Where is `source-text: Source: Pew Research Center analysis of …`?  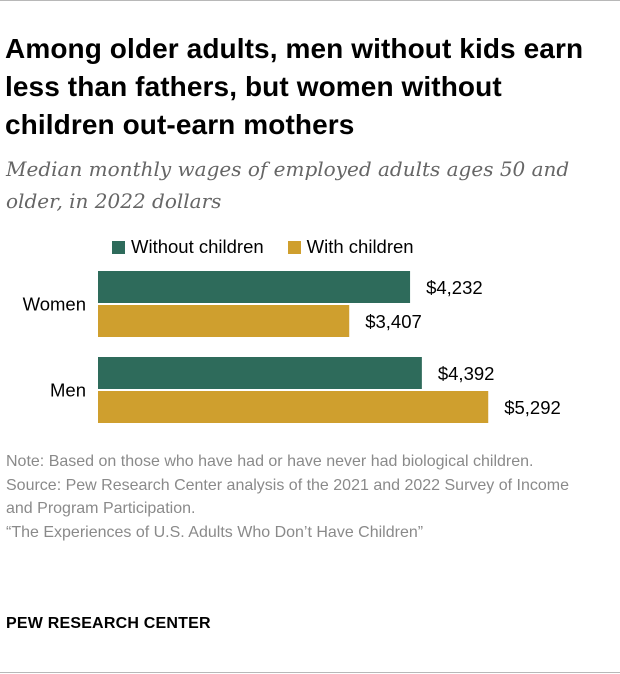
source-text: Source: Pew Research Center analysis of … is located at coordinates (287, 497).